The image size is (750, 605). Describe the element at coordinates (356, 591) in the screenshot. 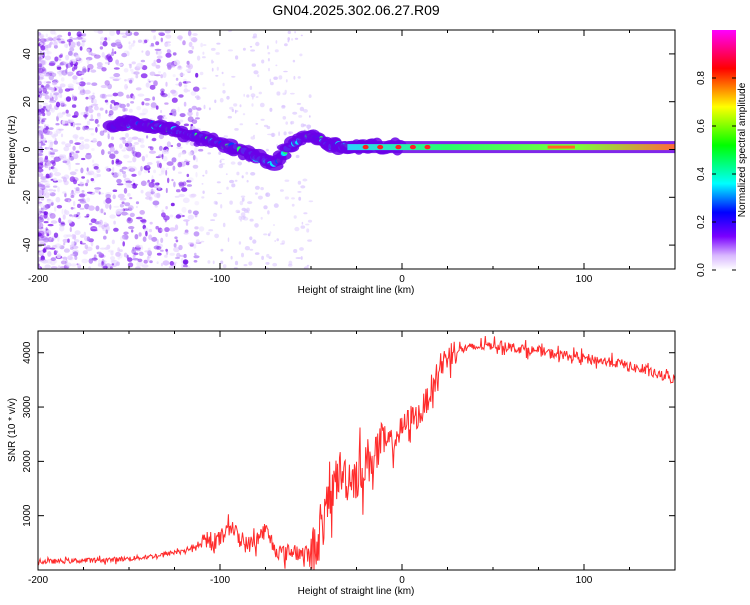

I see `snr-x-axis-label: Height of straight line (km)` at that location.